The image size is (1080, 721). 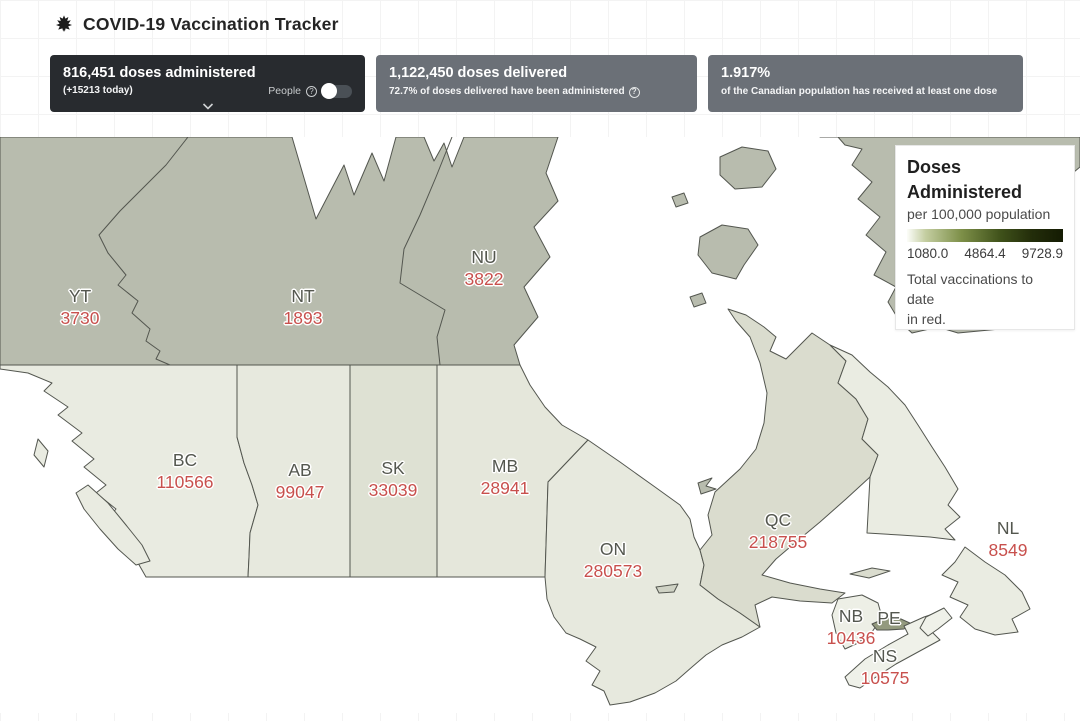 I want to click on map-region-label-pe: PE, so click(x=888, y=618).